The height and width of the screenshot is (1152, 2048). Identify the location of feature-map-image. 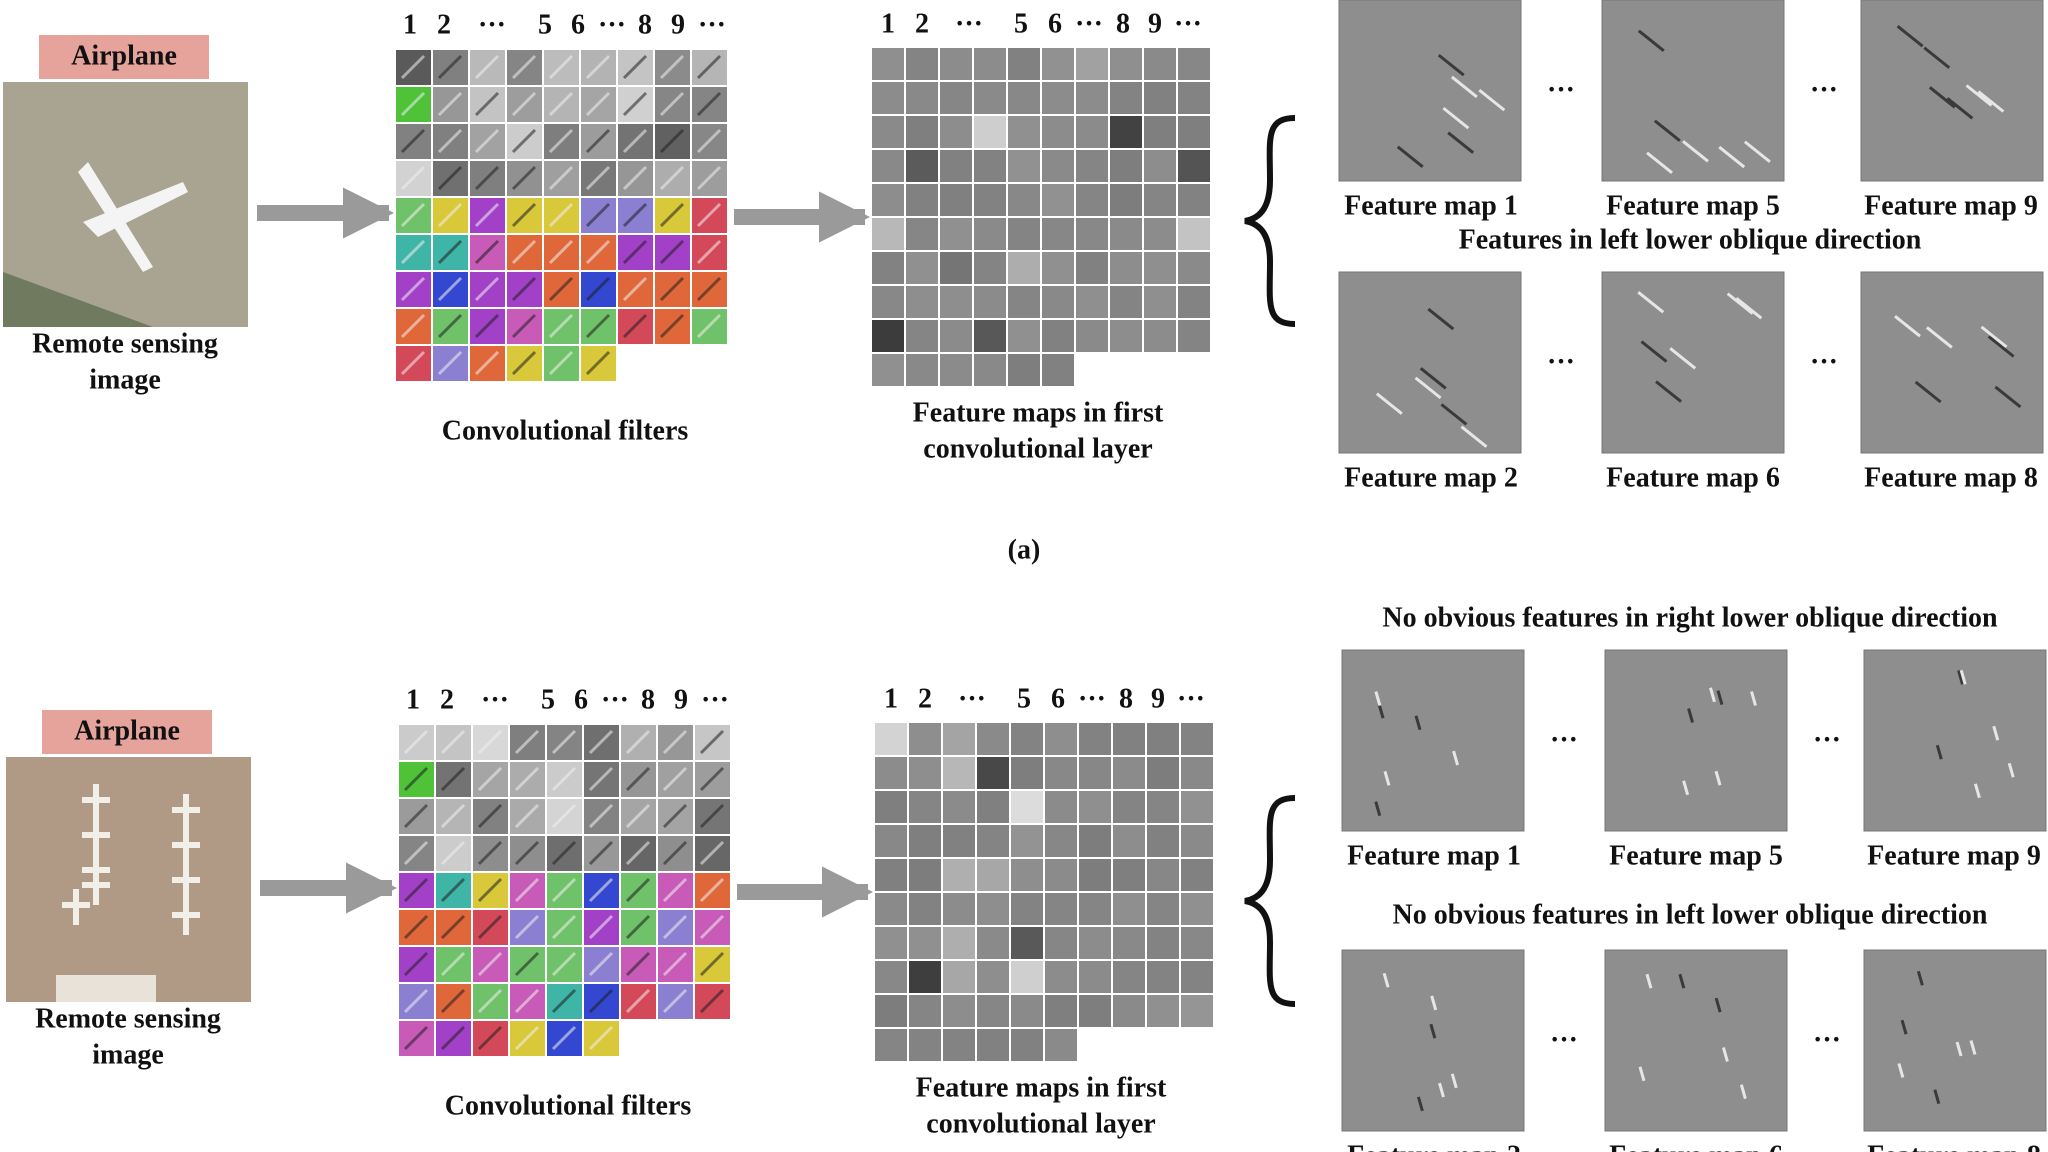
(1952, 91).